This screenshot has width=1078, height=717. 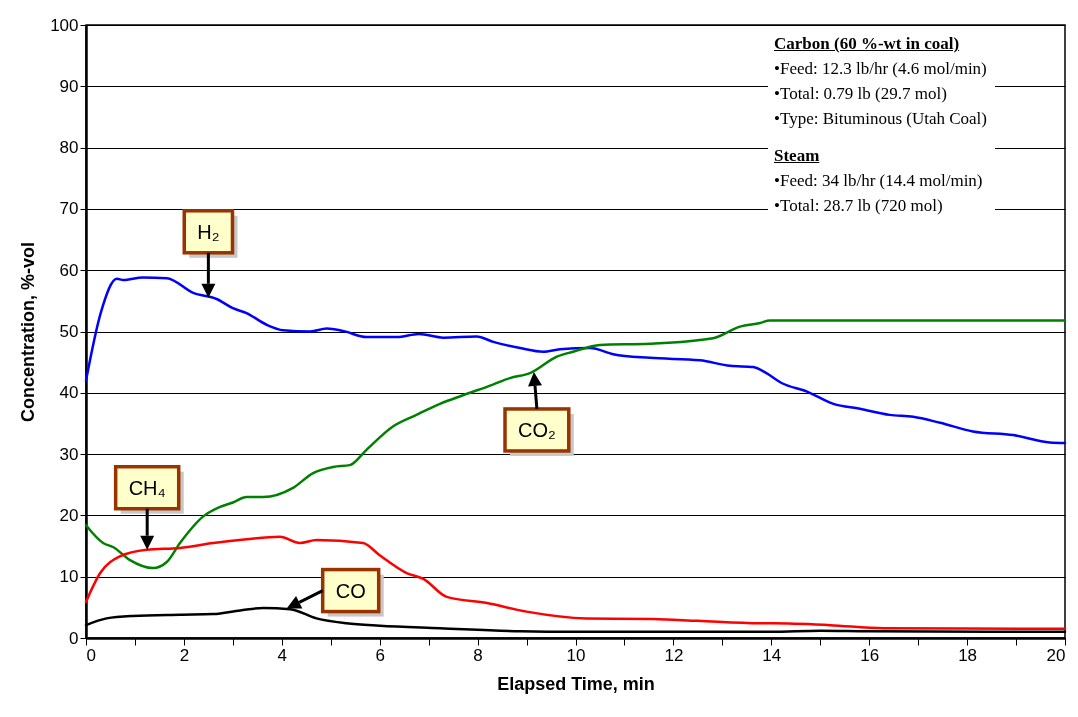 I want to click on y-tick-label: 40, so click(x=69, y=393).